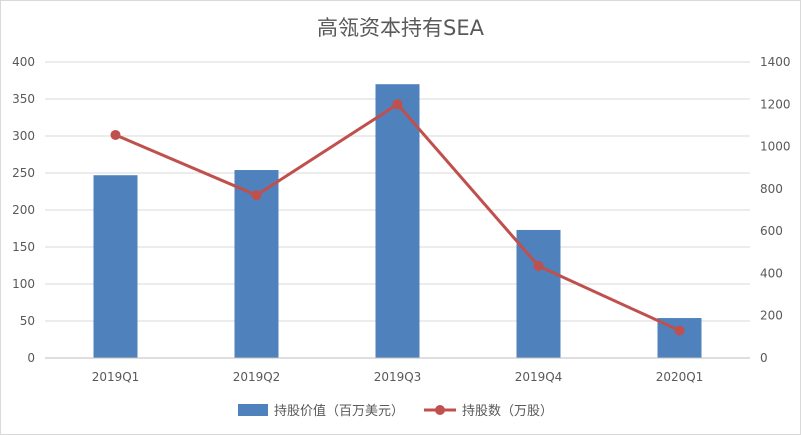 The image size is (801, 435). I want to click on legend-line-marker, so click(440, 410).